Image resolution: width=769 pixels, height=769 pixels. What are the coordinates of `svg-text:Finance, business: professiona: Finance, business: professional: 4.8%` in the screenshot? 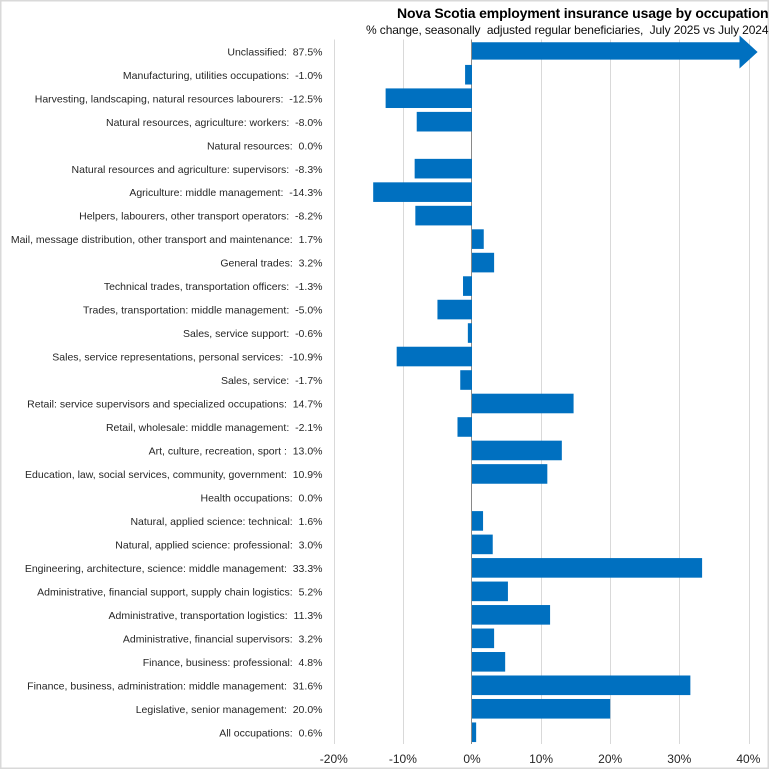 It's located at (233, 663).